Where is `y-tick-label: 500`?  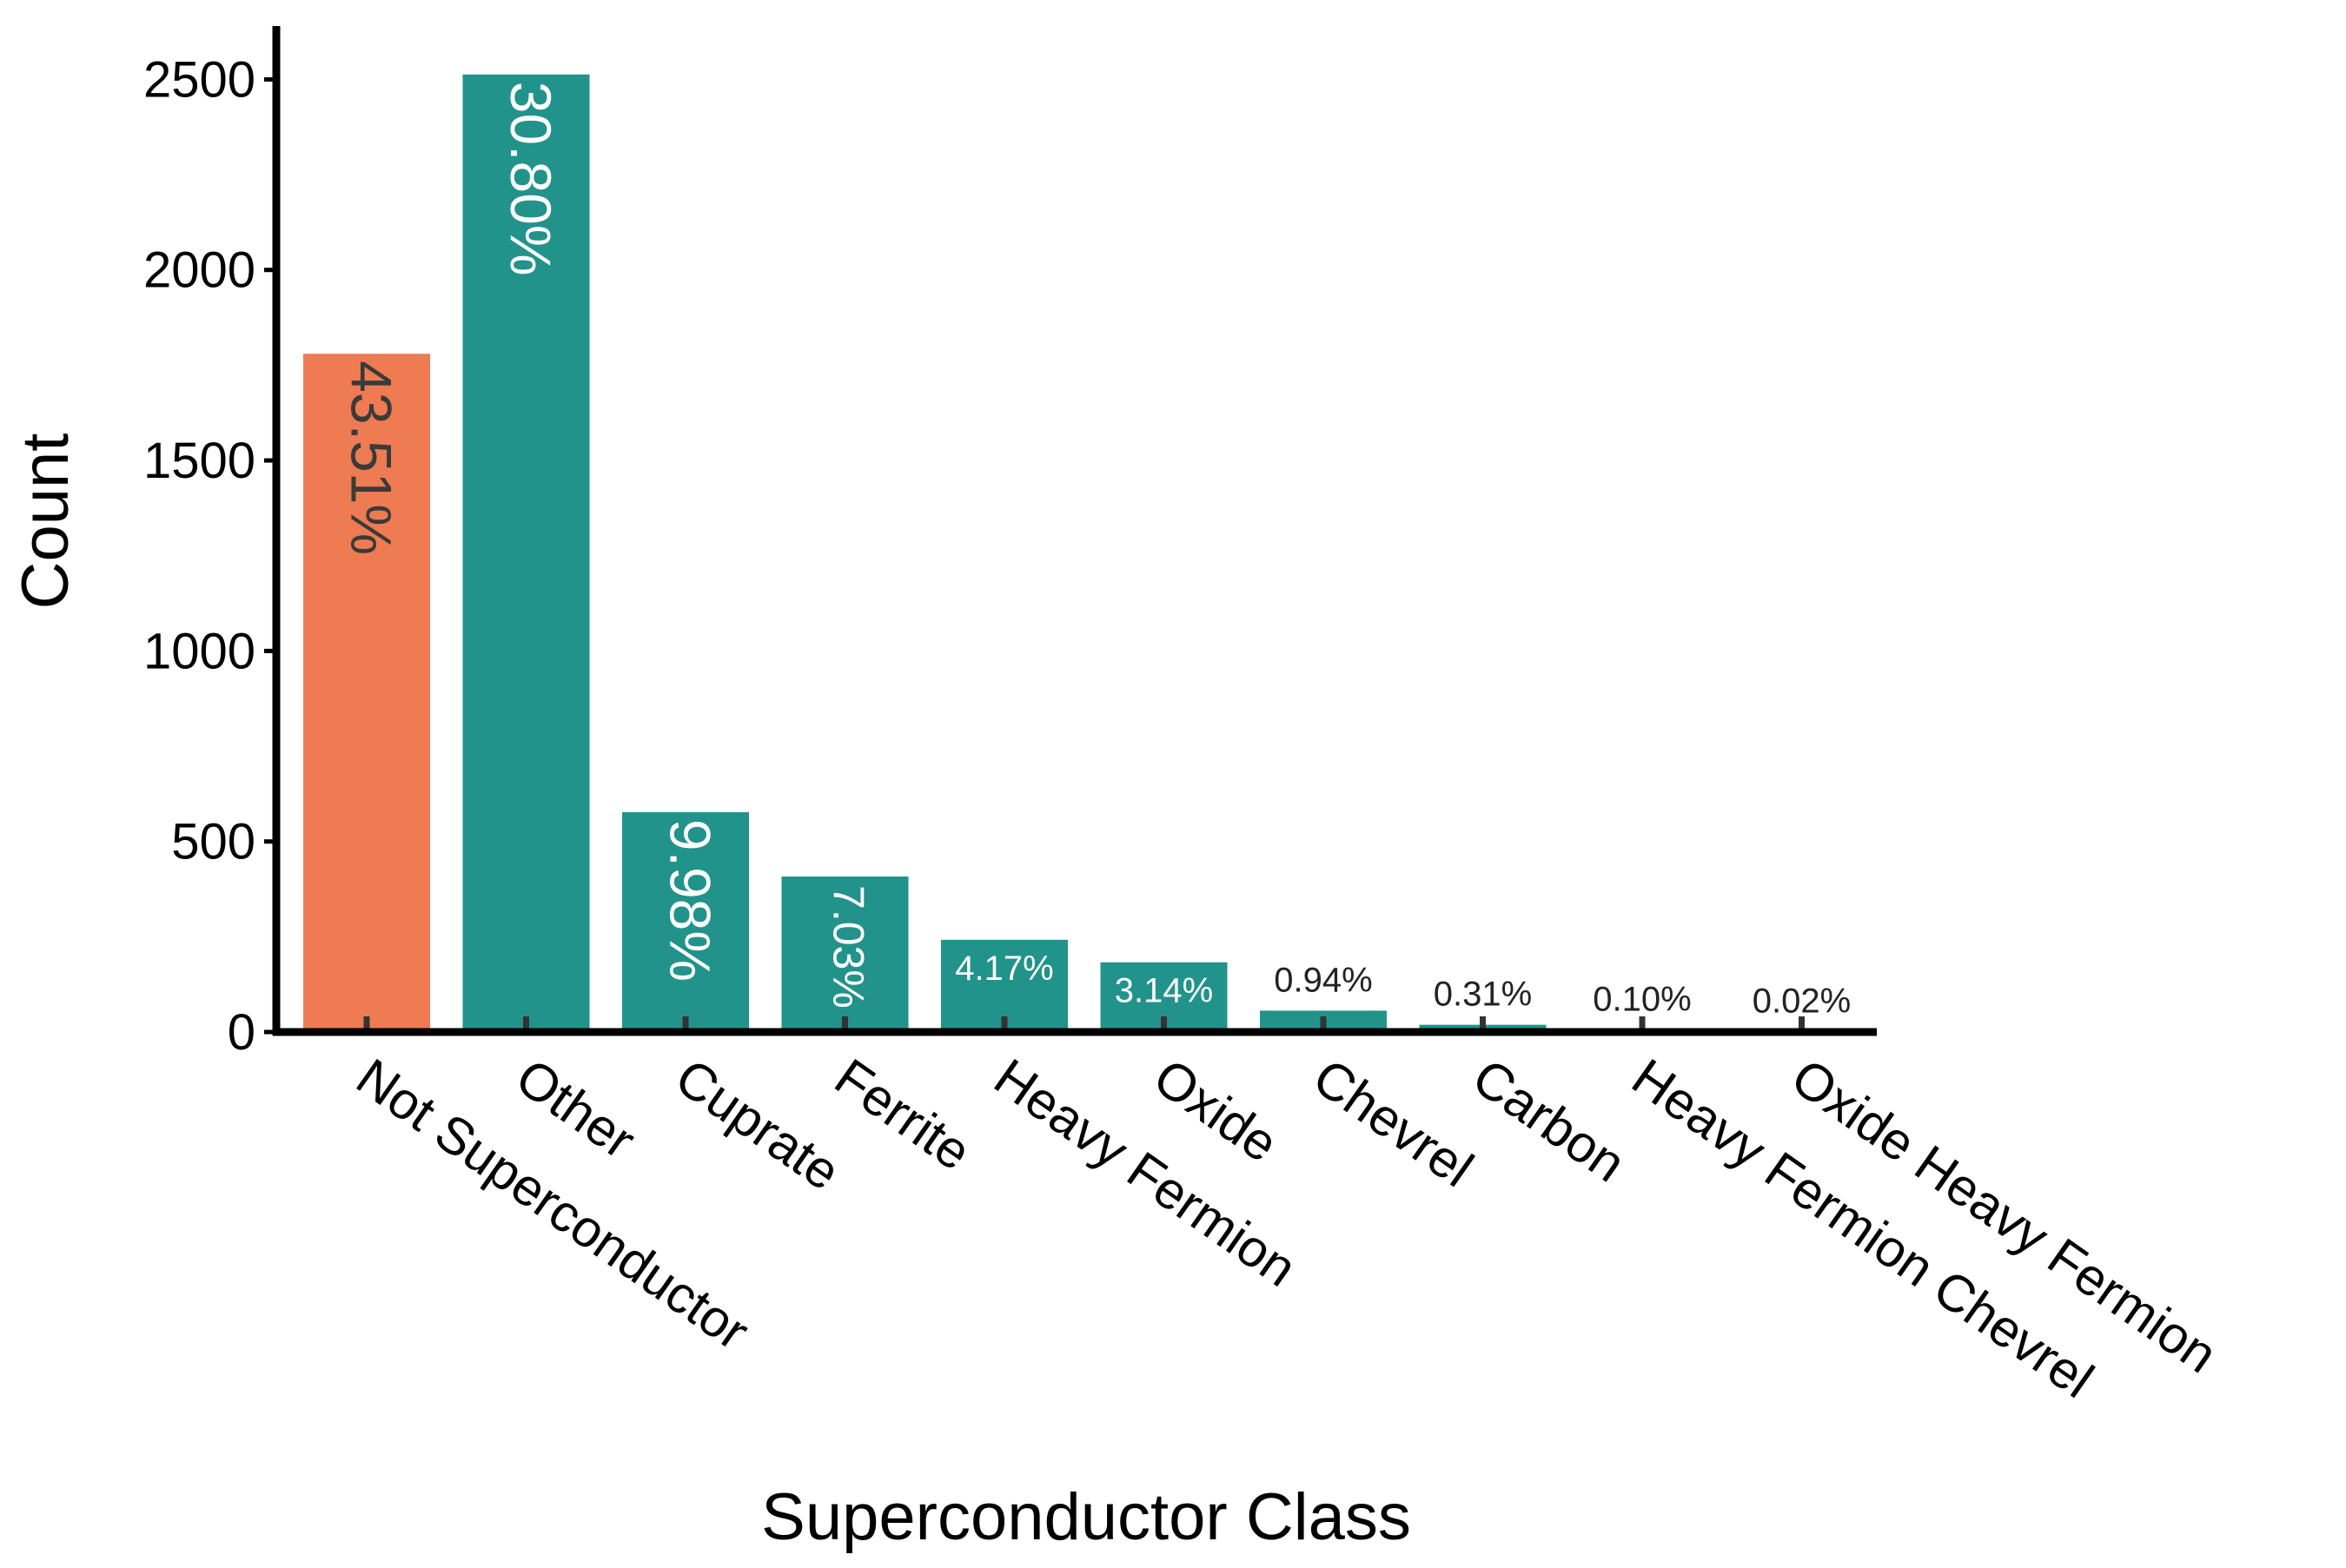 y-tick-label: 500 is located at coordinates (213, 842).